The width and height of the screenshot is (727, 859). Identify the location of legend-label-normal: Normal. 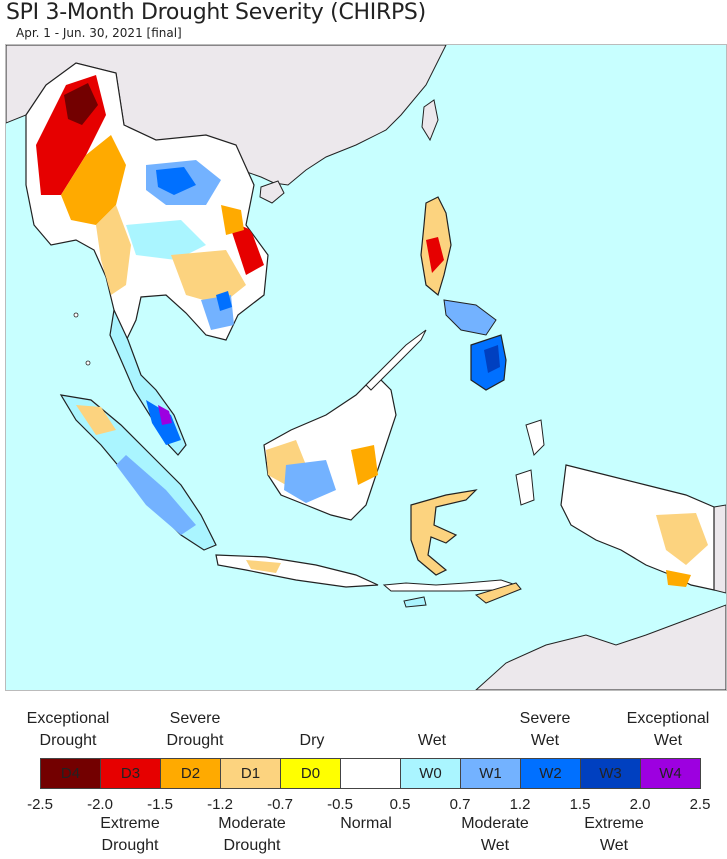
(366, 823).